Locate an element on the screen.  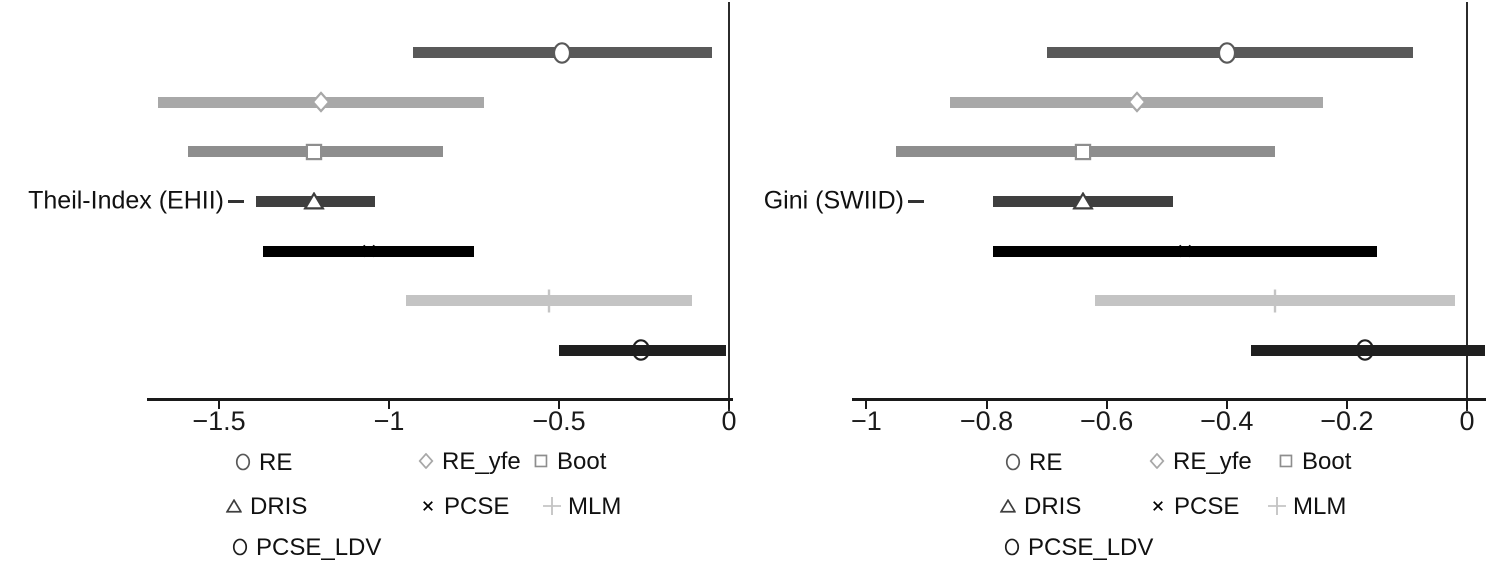
x-tick-label: −0.8 is located at coordinates (986, 421).